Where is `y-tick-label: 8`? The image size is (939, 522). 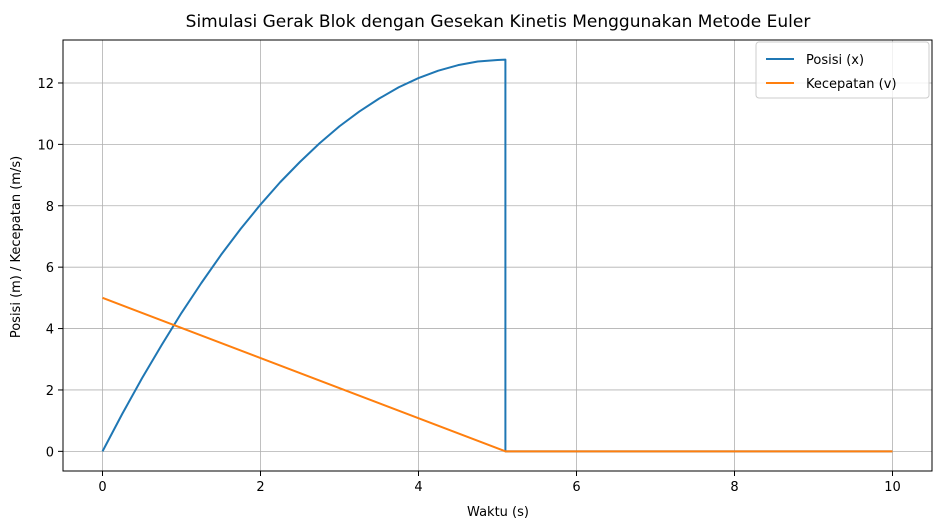 y-tick-label: 8 is located at coordinates (50, 207).